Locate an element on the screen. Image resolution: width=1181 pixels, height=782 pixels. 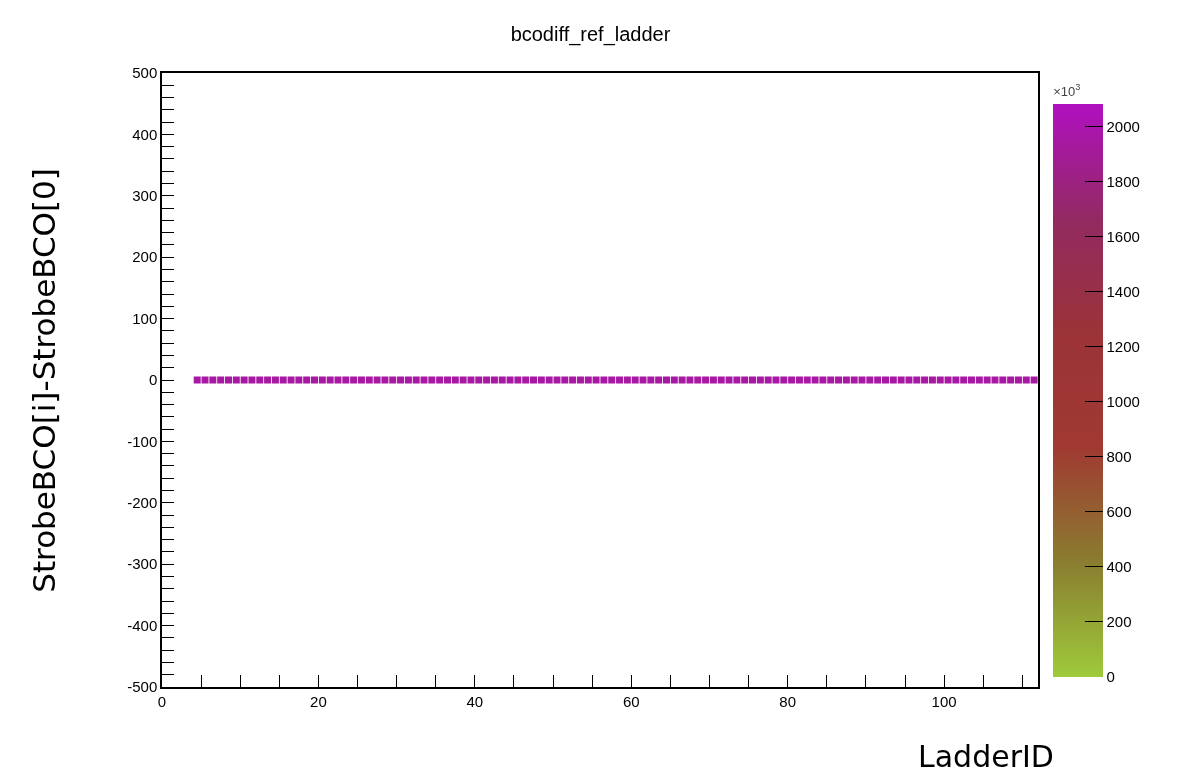
y-tick-label: 100 is located at coordinates (145, 318).